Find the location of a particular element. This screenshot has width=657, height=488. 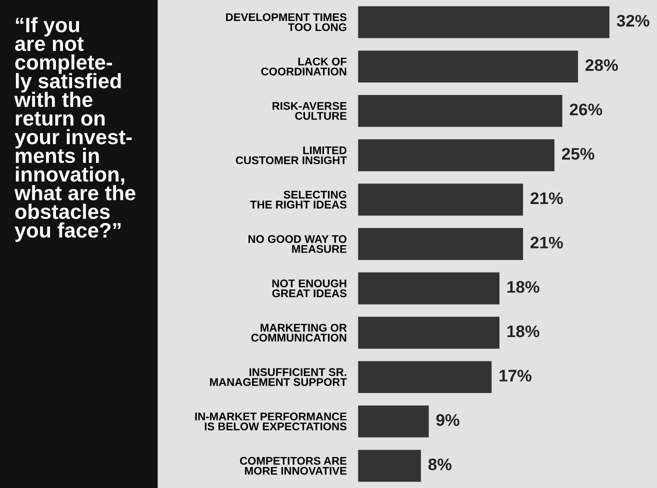

y-tick-label: SELECTING THE RIGHT IDEAS is located at coordinates (298, 199).